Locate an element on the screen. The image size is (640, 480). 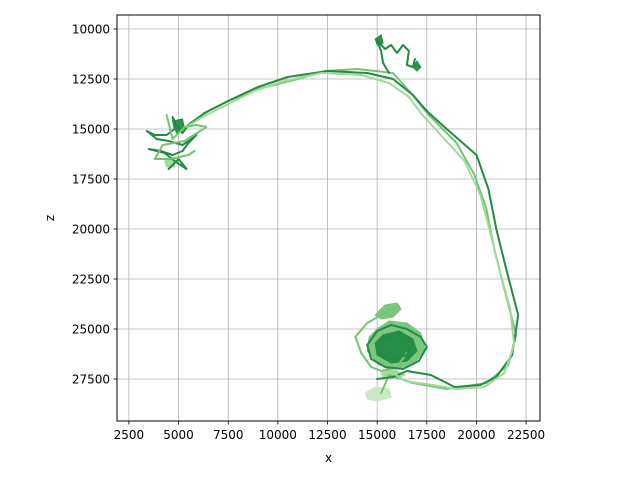
y-tick-label: 22500 is located at coordinates (91, 280).